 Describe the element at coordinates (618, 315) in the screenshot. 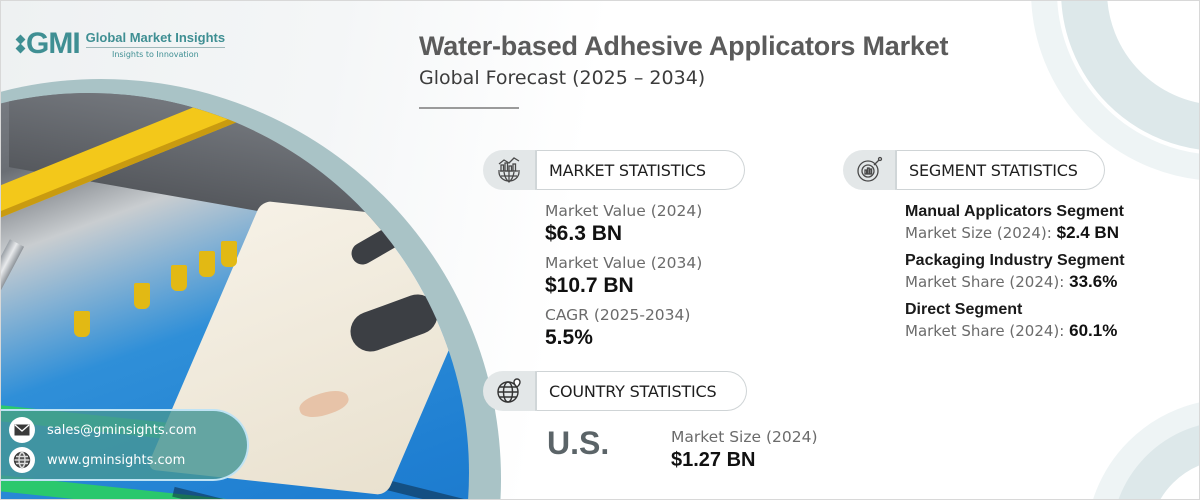

I see `stat-label: CAGR (2025-2034)` at that location.